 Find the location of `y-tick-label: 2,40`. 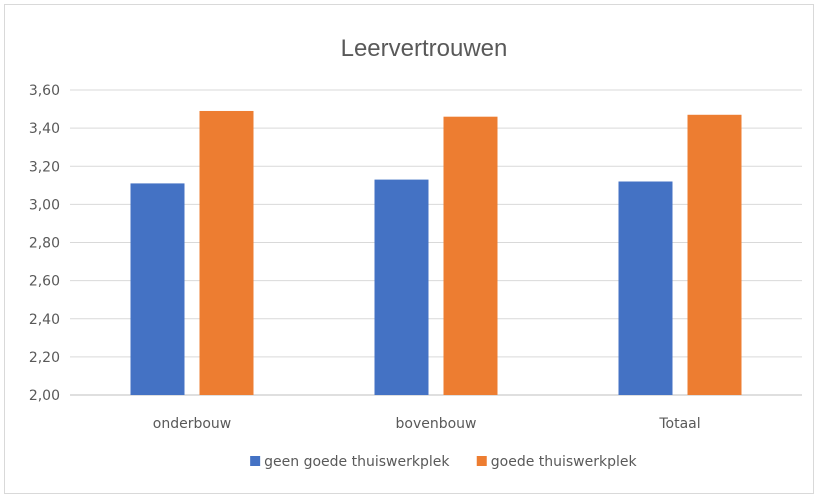

y-tick-label: 2,40 is located at coordinates (44, 320).